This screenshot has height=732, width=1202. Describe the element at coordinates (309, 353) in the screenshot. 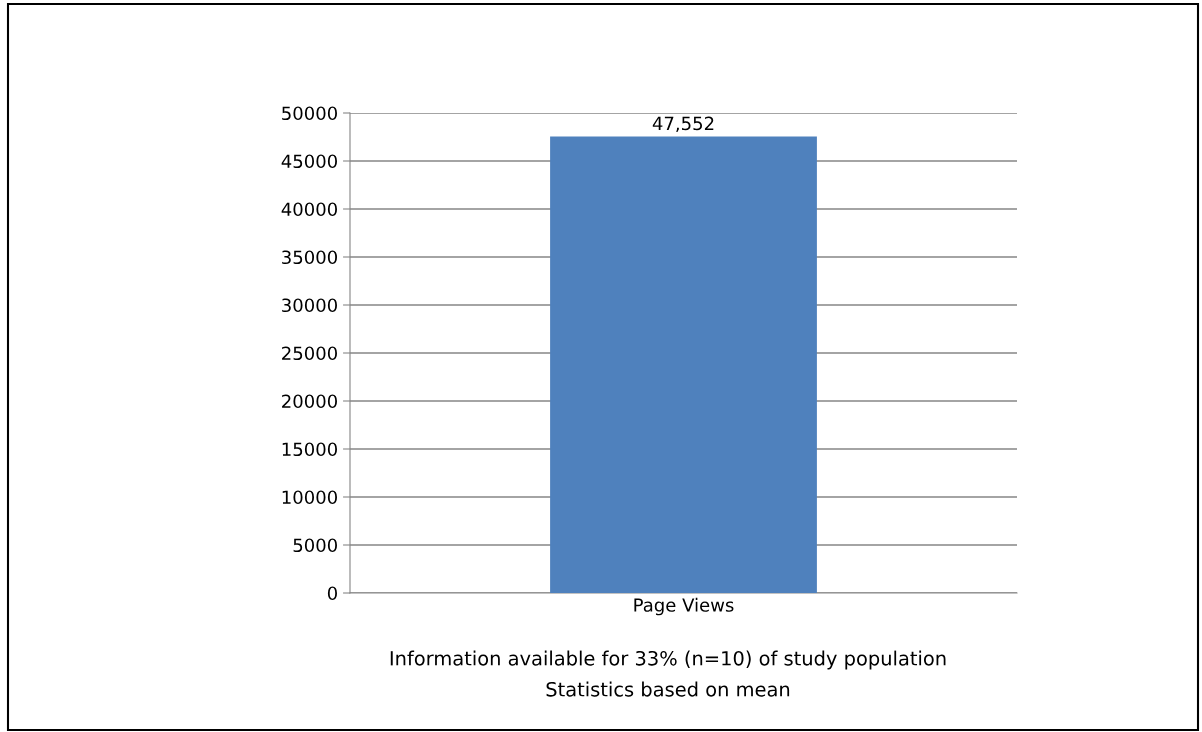

I see `y-tick-label: 25000` at that location.